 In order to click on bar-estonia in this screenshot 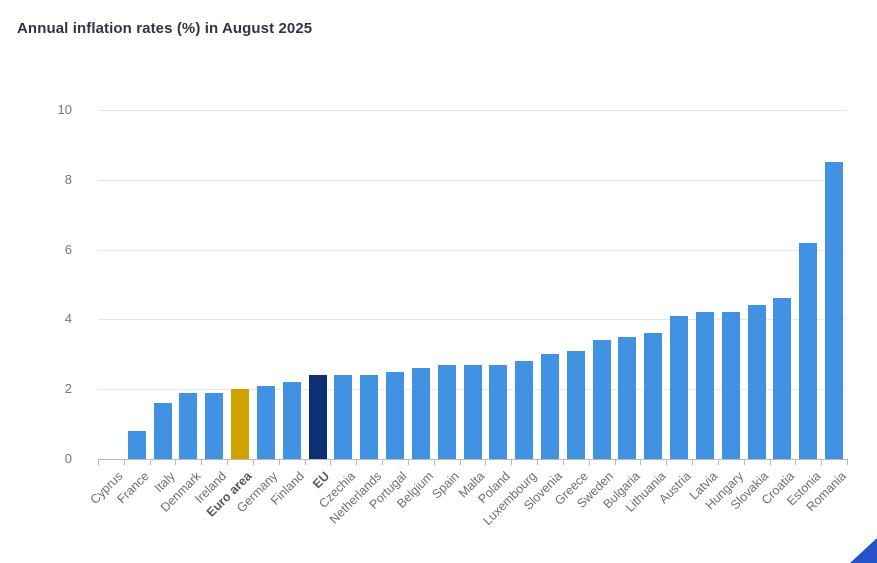, I will do `click(808, 351)`.